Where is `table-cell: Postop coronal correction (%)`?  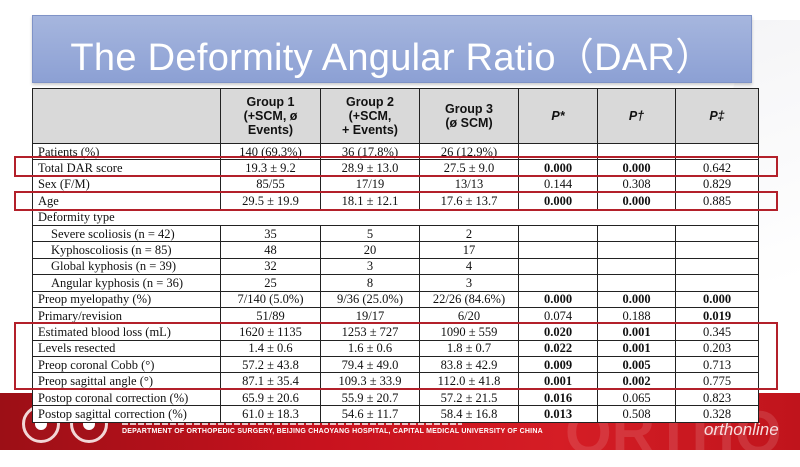
table-cell: Postop coronal correction (%) is located at coordinates (126, 397).